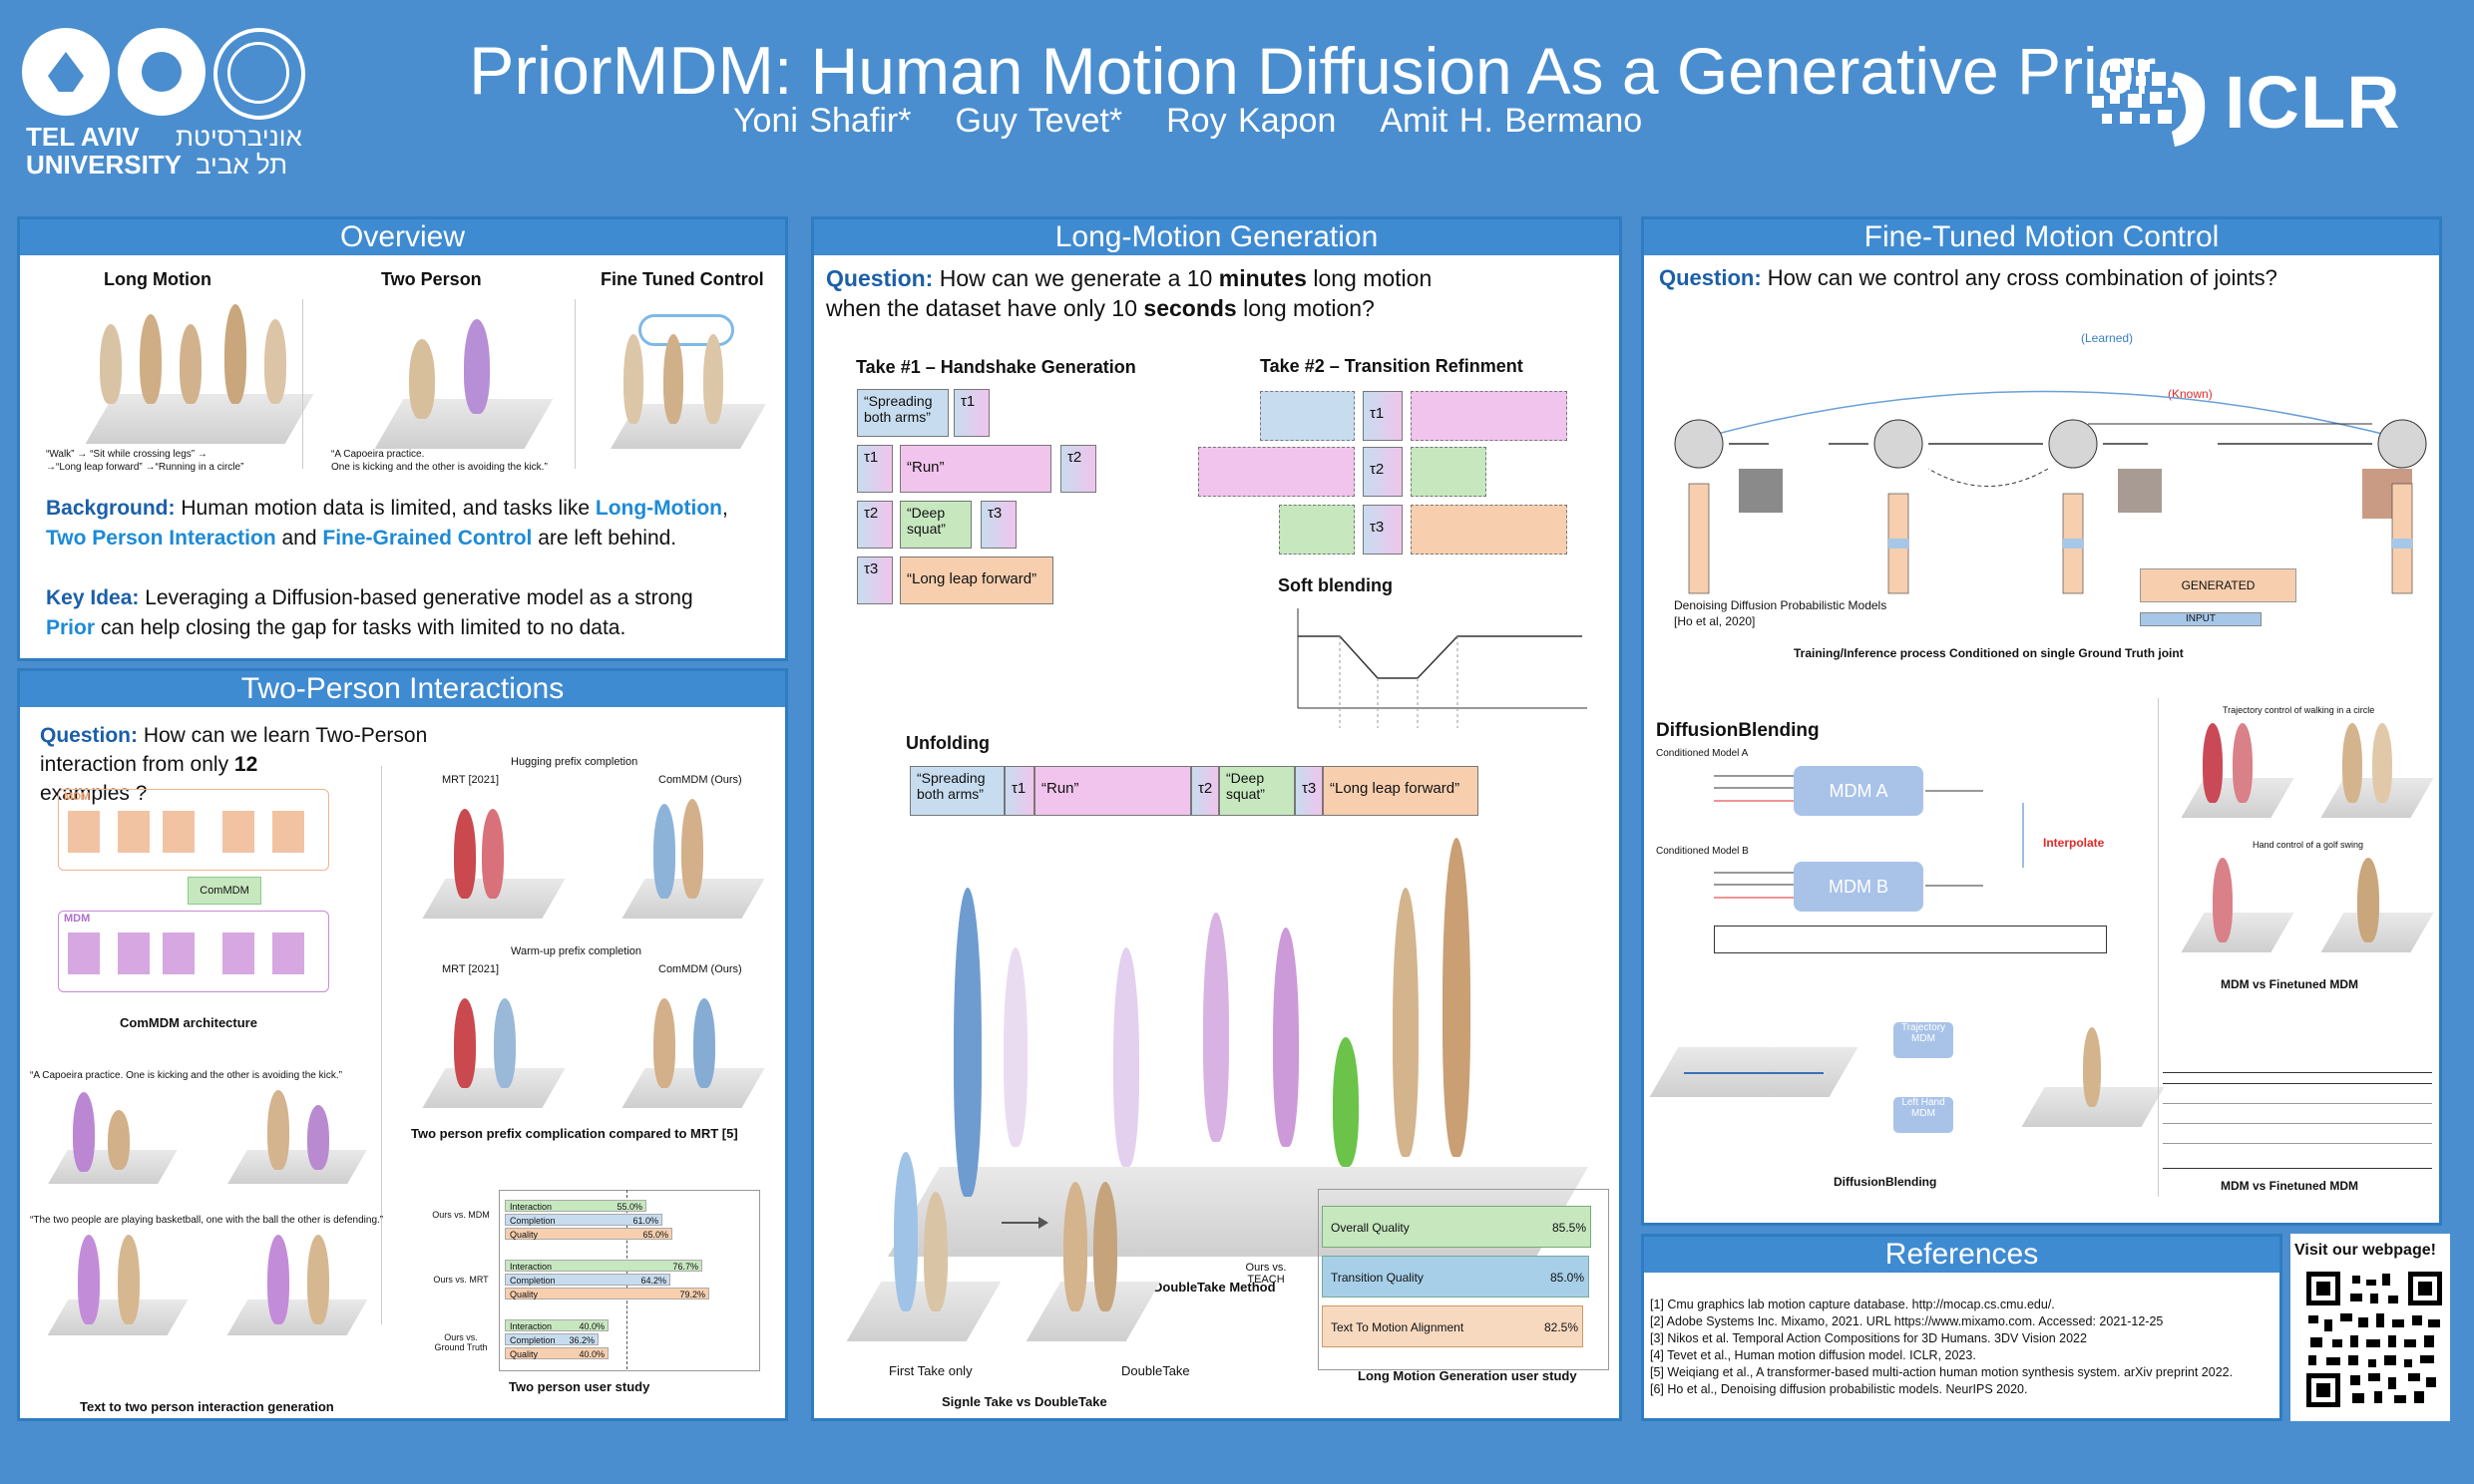 The width and height of the screenshot is (2474, 1484). I want to click on golf-figure, so click(2298, 907).